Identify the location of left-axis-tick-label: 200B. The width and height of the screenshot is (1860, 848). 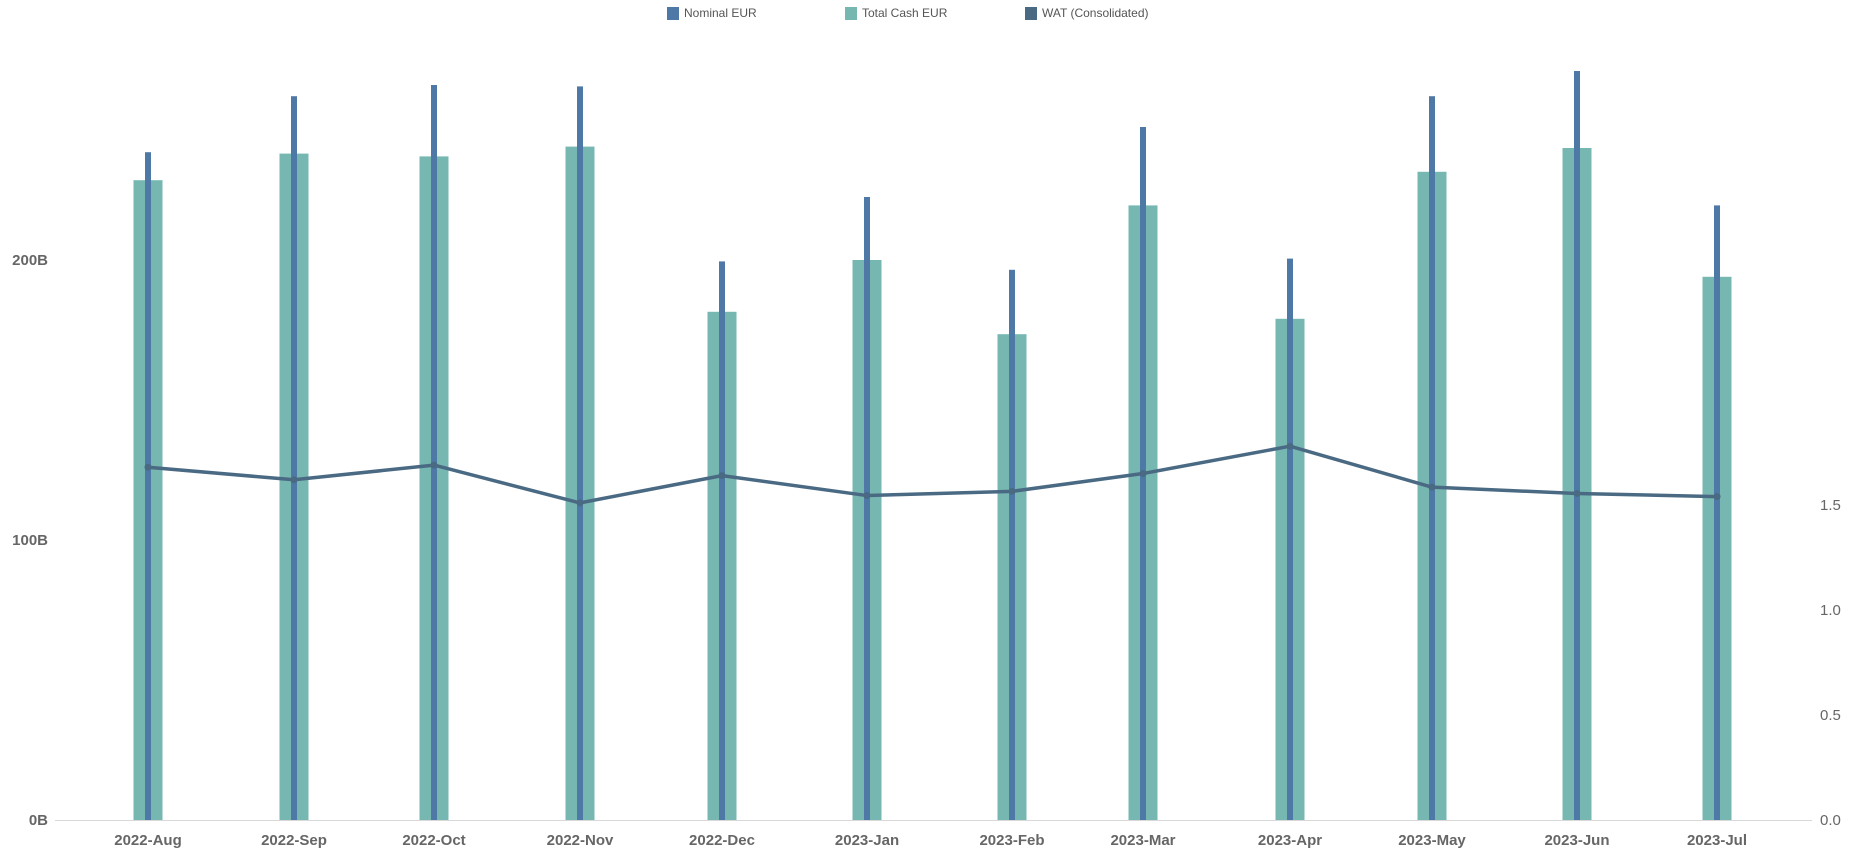
(30, 260).